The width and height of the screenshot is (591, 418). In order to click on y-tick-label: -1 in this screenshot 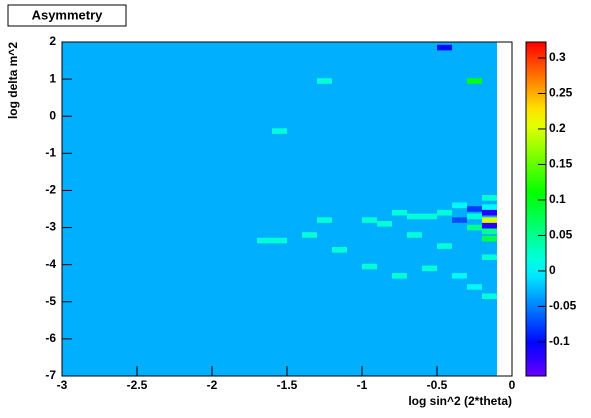, I will do `click(50, 153)`.